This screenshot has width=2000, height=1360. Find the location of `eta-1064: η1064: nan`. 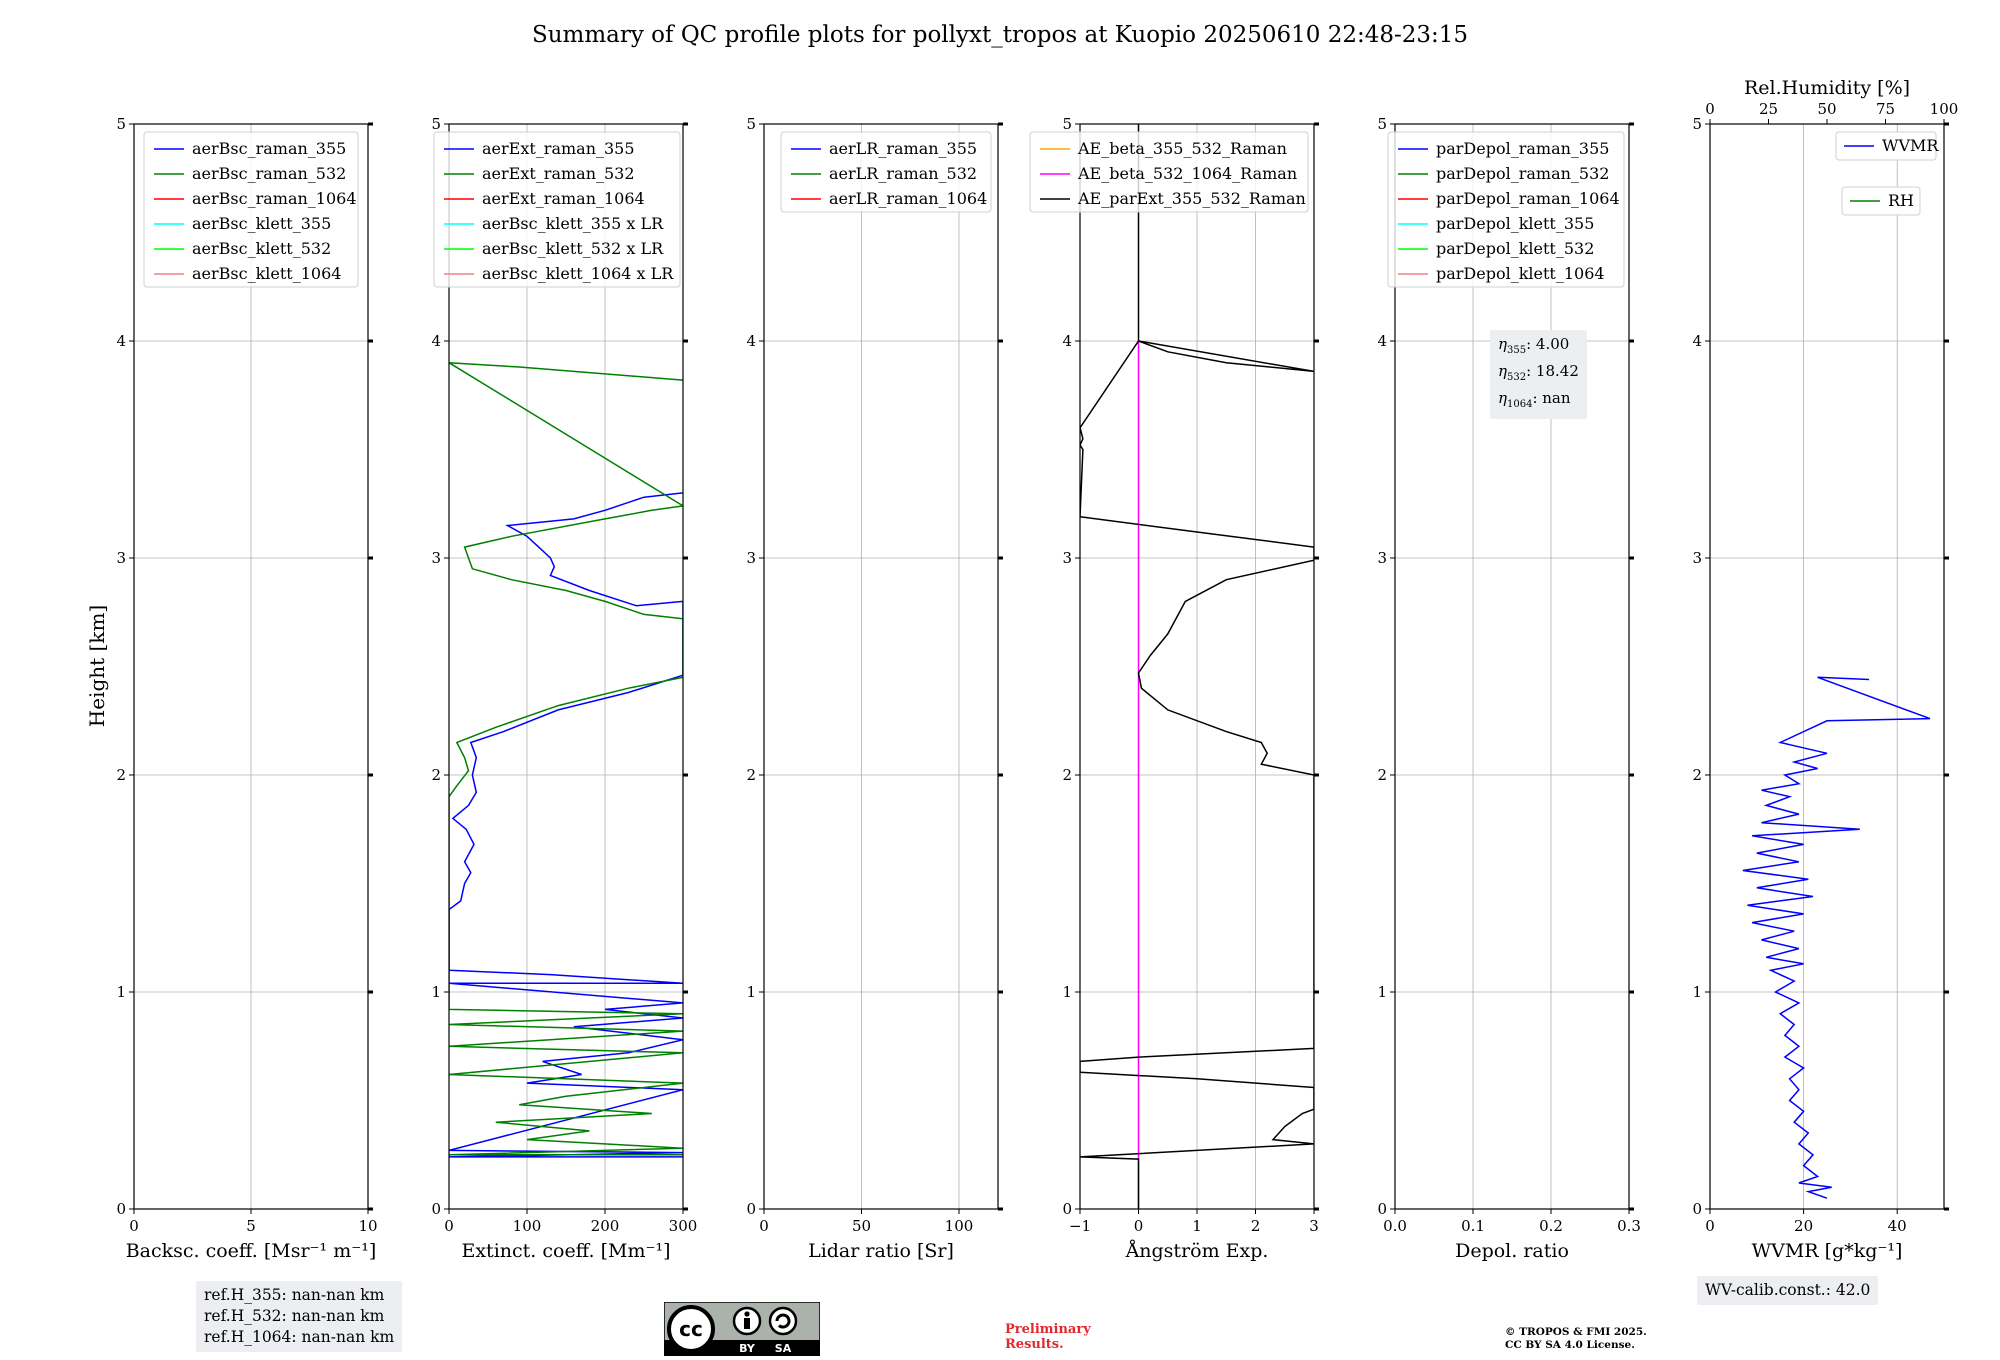

eta-1064: η1064: nan is located at coordinates (1534, 399).